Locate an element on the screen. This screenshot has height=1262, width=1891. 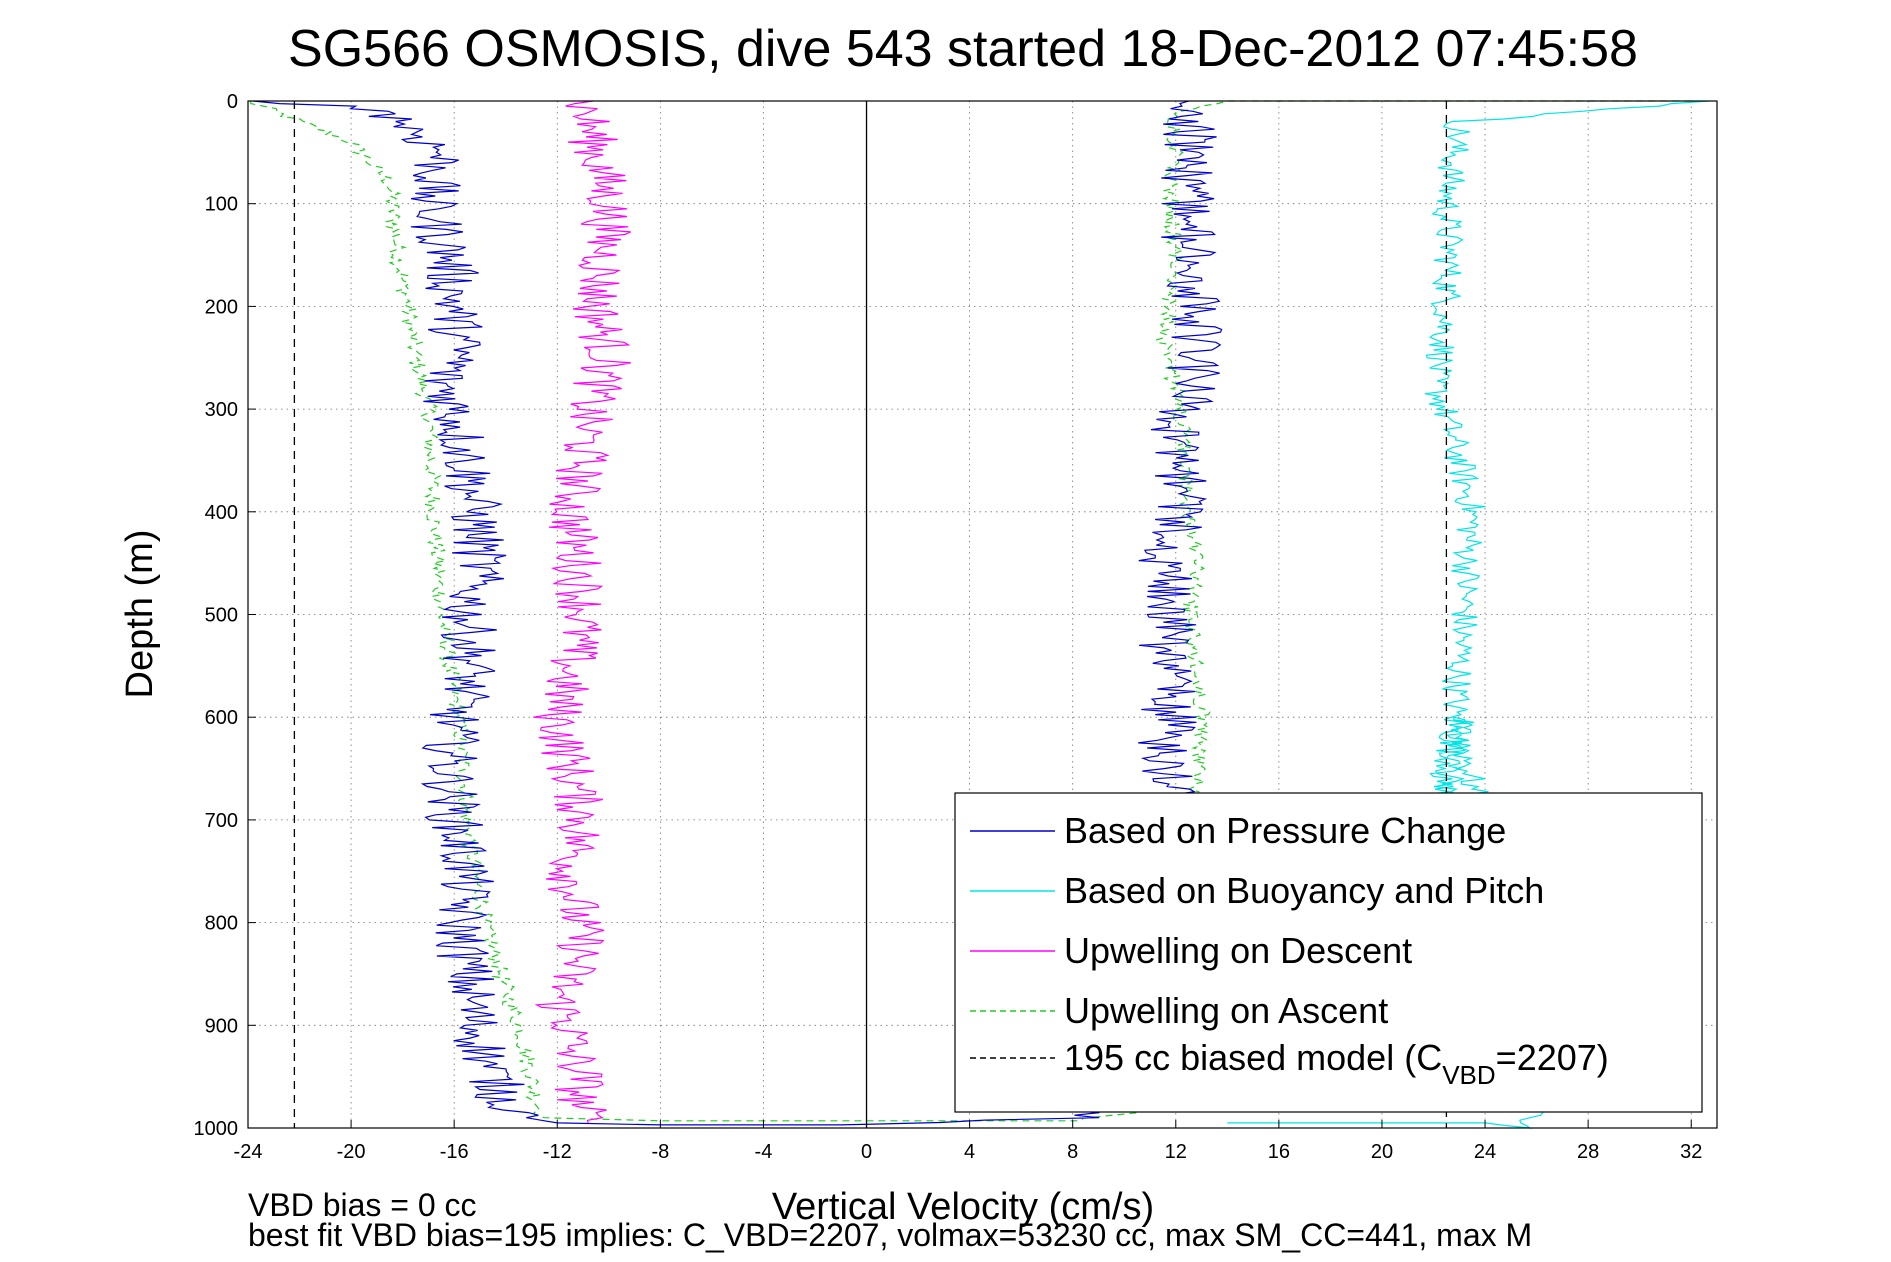
x-tick-label: -20 is located at coordinates (351, 1152).